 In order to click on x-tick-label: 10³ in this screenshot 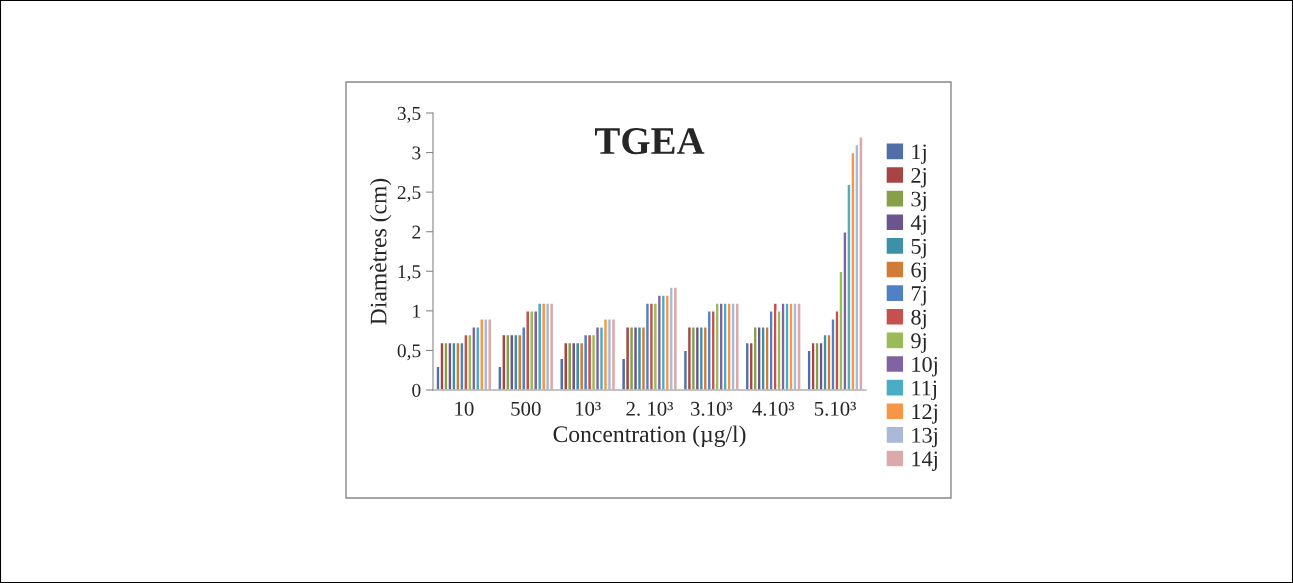, I will do `click(588, 408)`.